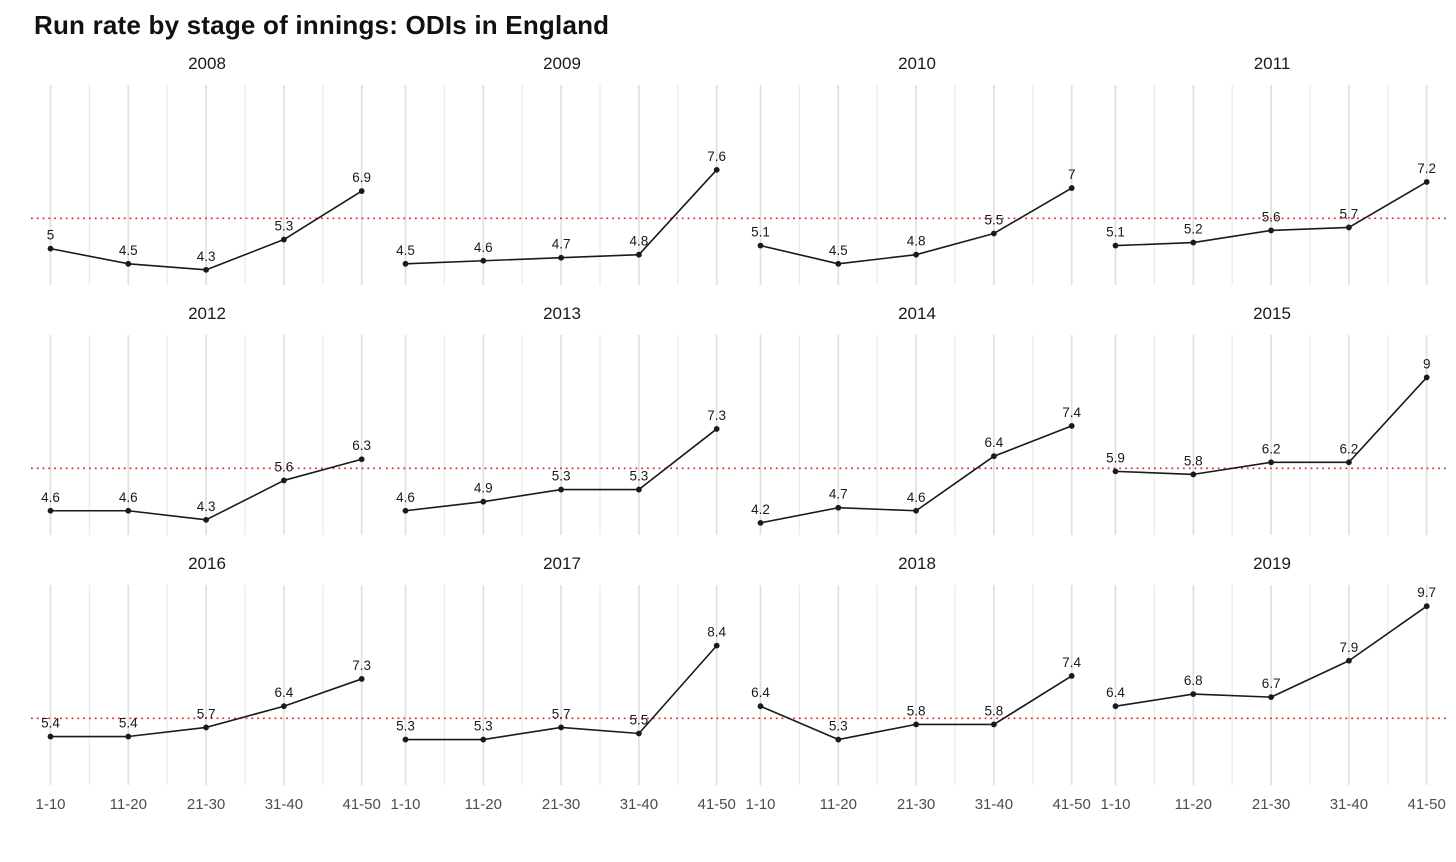  Describe the element at coordinates (1072, 174) in the screenshot. I see `point-label: 7` at that location.